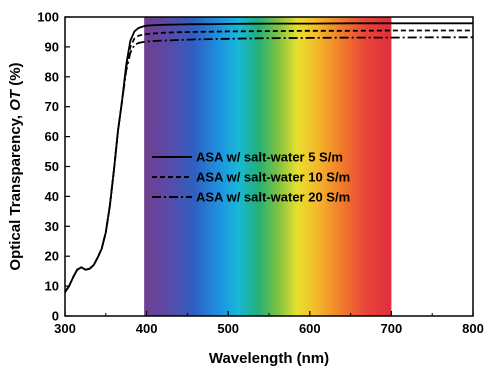 The height and width of the screenshot is (375, 488). What do you see at coordinates (48, 17) in the screenshot?
I see `y-tick-label: 100` at bounding box center [48, 17].